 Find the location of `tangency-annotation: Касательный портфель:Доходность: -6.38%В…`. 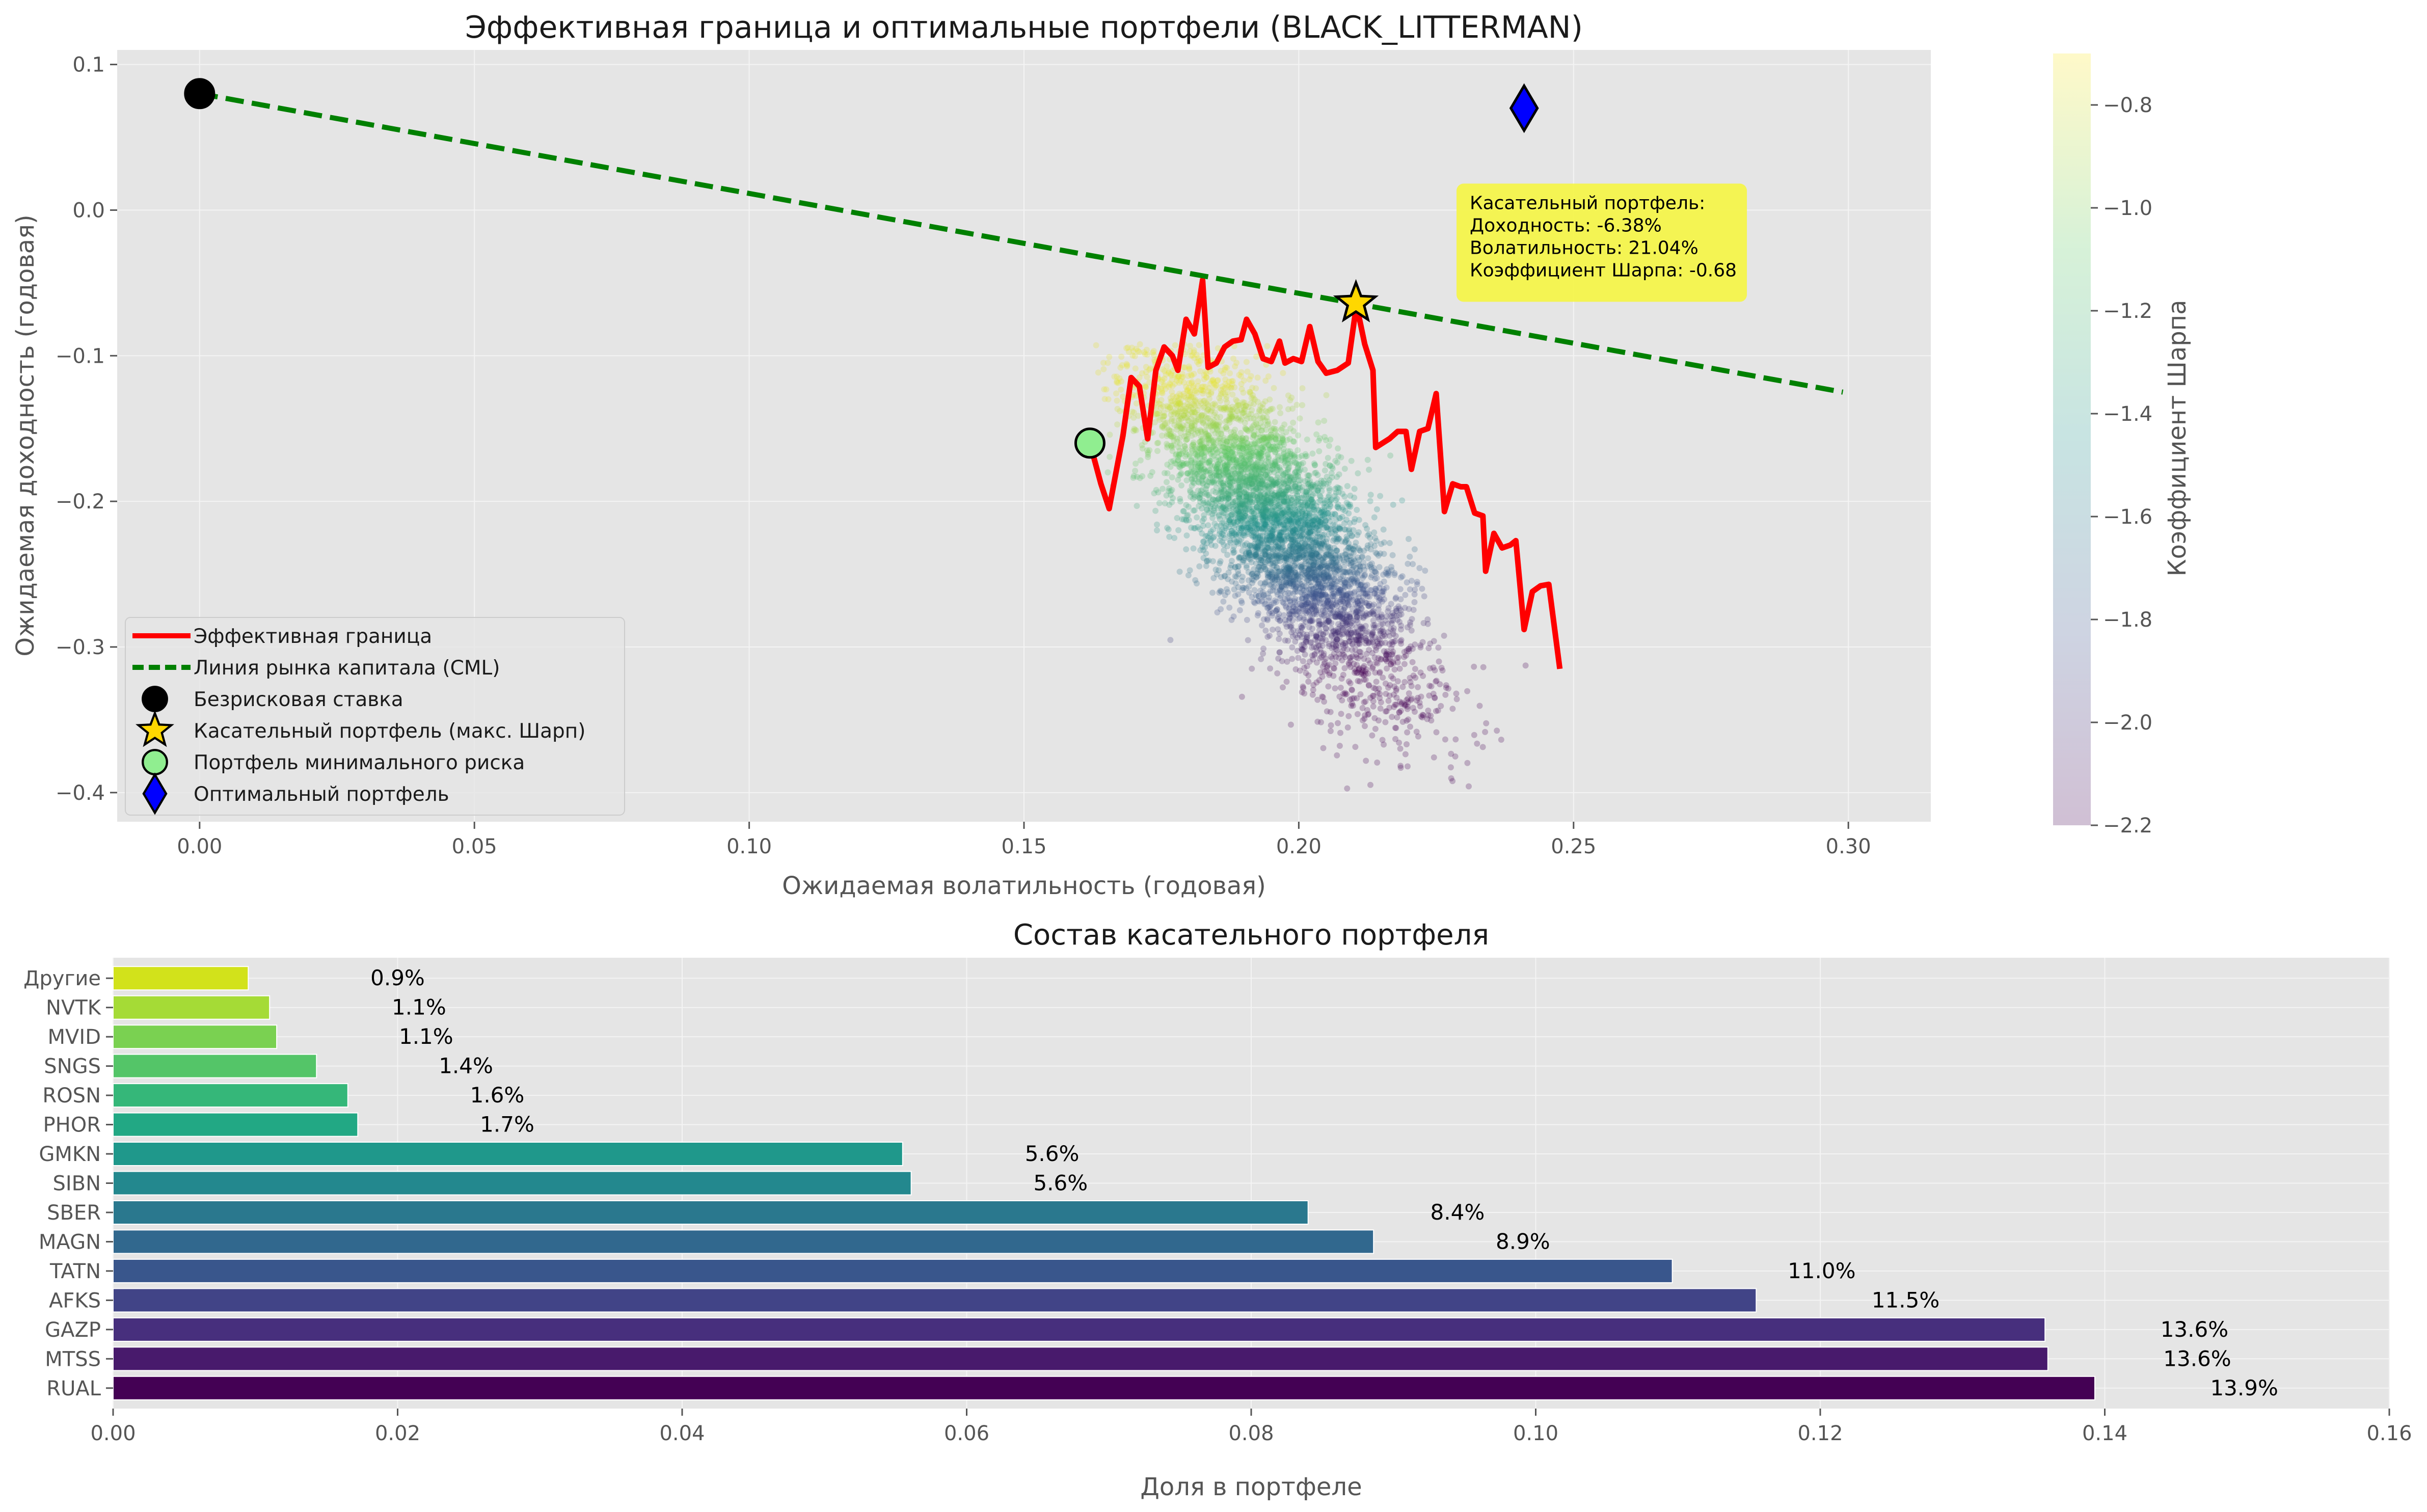

tangency-annotation: Касательный портфель:Доходность: -6.38%В… is located at coordinates (1602, 242).